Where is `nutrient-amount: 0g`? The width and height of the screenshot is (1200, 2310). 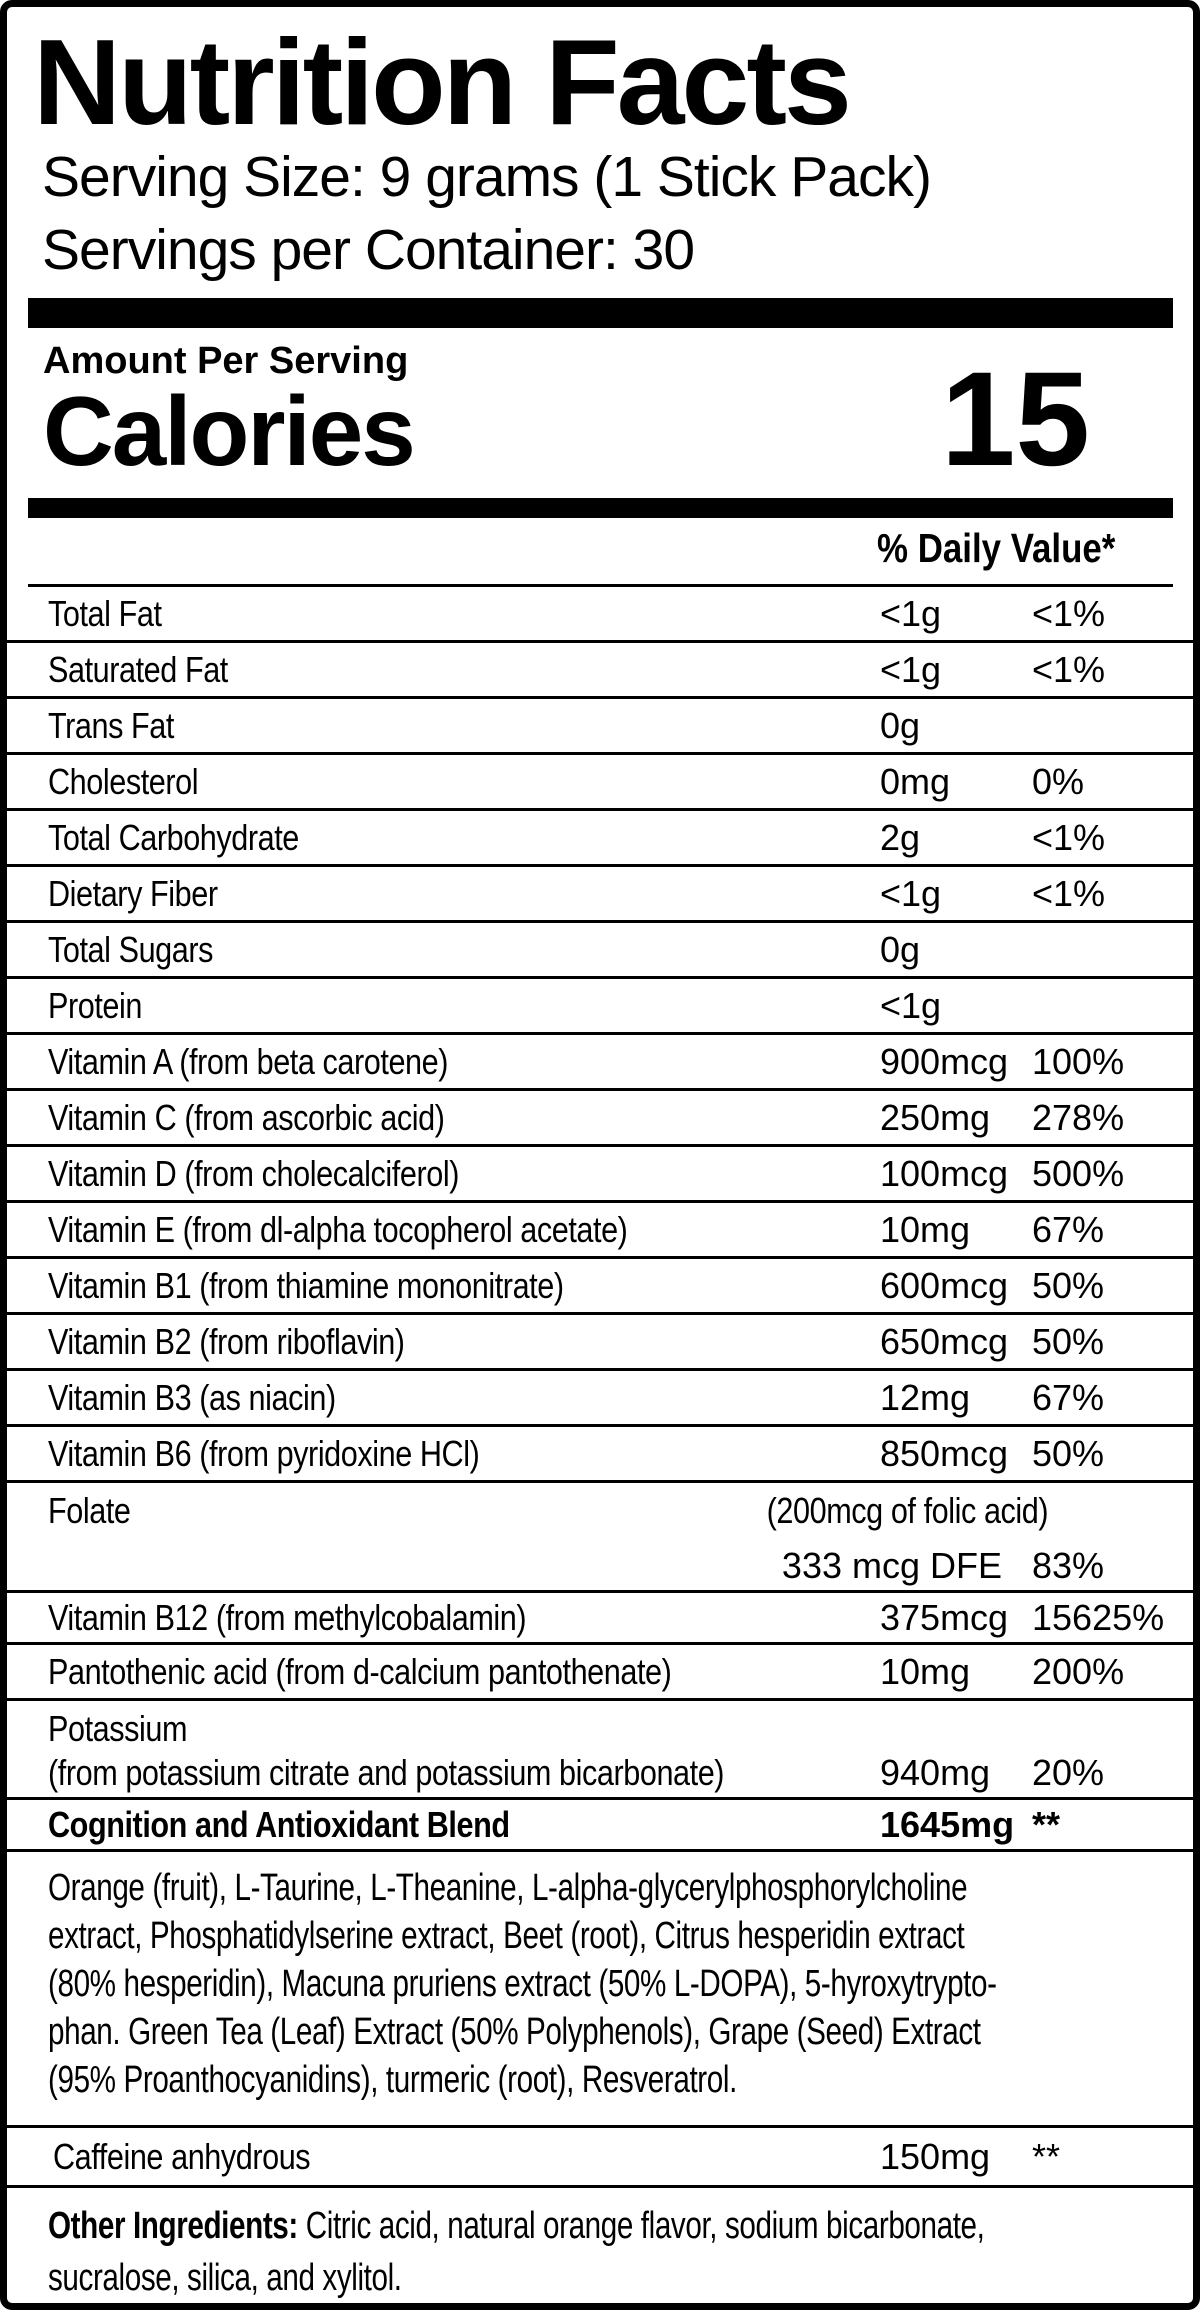 nutrient-amount: 0g is located at coordinates (900, 725).